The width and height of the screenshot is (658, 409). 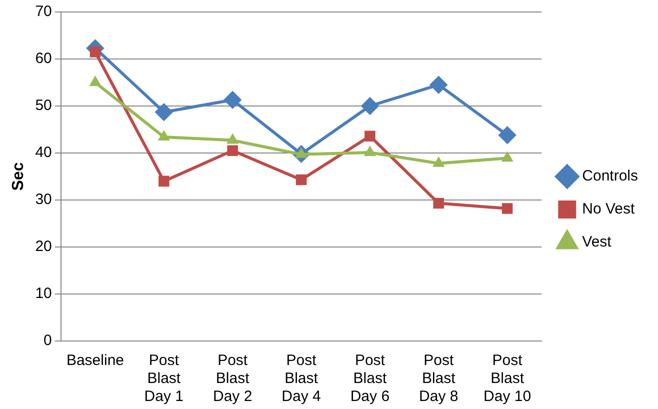 I want to click on y-axis-title: Sec, so click(x=19, y=176).